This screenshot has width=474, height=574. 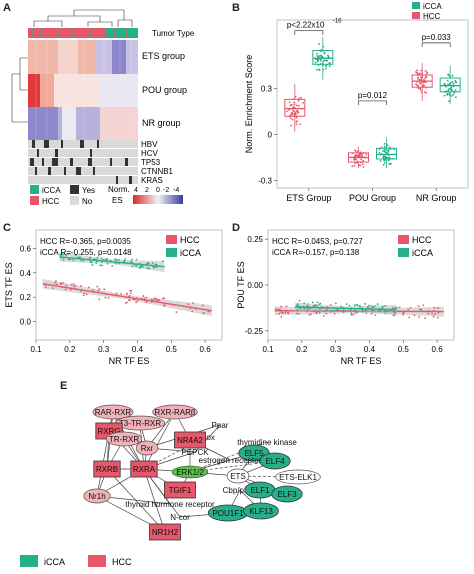 What do you see at coordinates (26, 322) in the screenshot?
I see `y-tick-label: 0.0` at bounding box center [26, 322].